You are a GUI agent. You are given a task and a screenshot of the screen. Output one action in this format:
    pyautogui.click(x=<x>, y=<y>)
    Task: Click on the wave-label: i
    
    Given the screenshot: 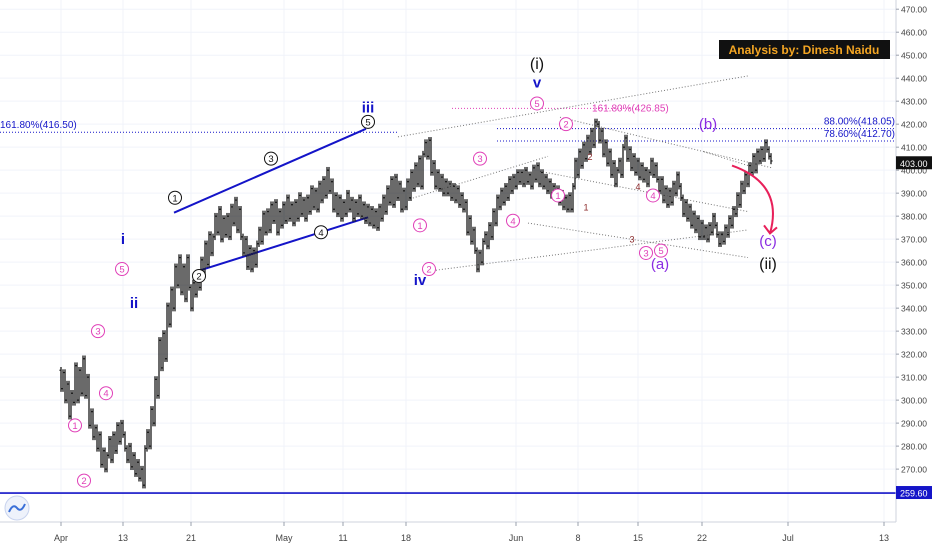 What is the action you would take?
    pyautogui.click(x=123, y=239)
    